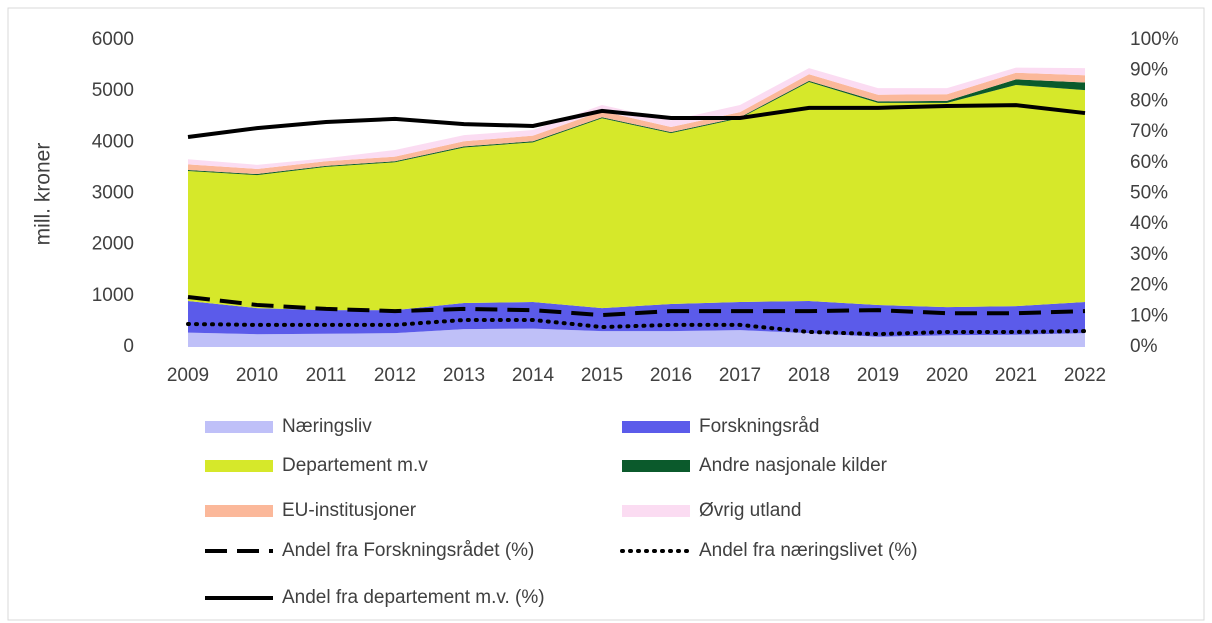 The width and height of the screenshot is (1212, 623). Describe the element at coordinates (413, 597) in the screenshot. I see `legend-label: Andel fra departement m.v. (%)` at that location.